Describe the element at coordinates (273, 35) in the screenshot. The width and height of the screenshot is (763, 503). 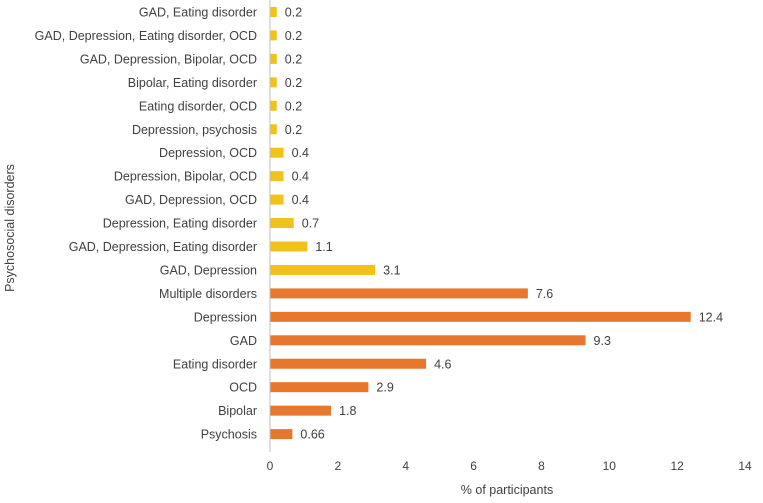
I see `bar-gad-depression-eating-disorder-ocd` at that location.